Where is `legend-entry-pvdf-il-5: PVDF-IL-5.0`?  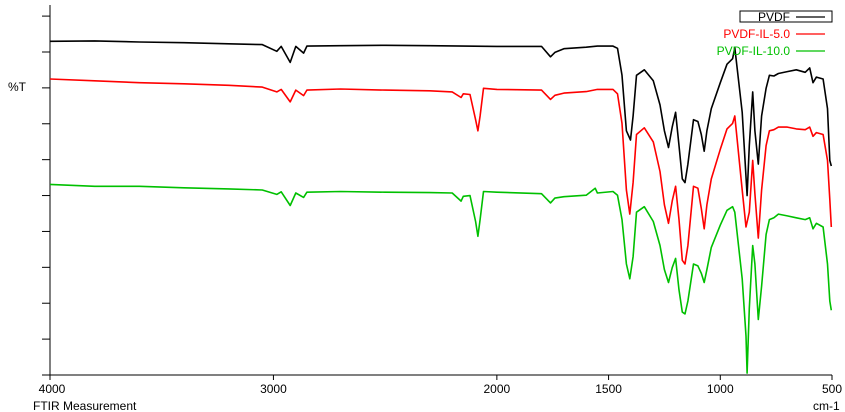 legend-entry-pvdf-il-5: PVDF-IL-5.0 is located at coordinates (774, 34).